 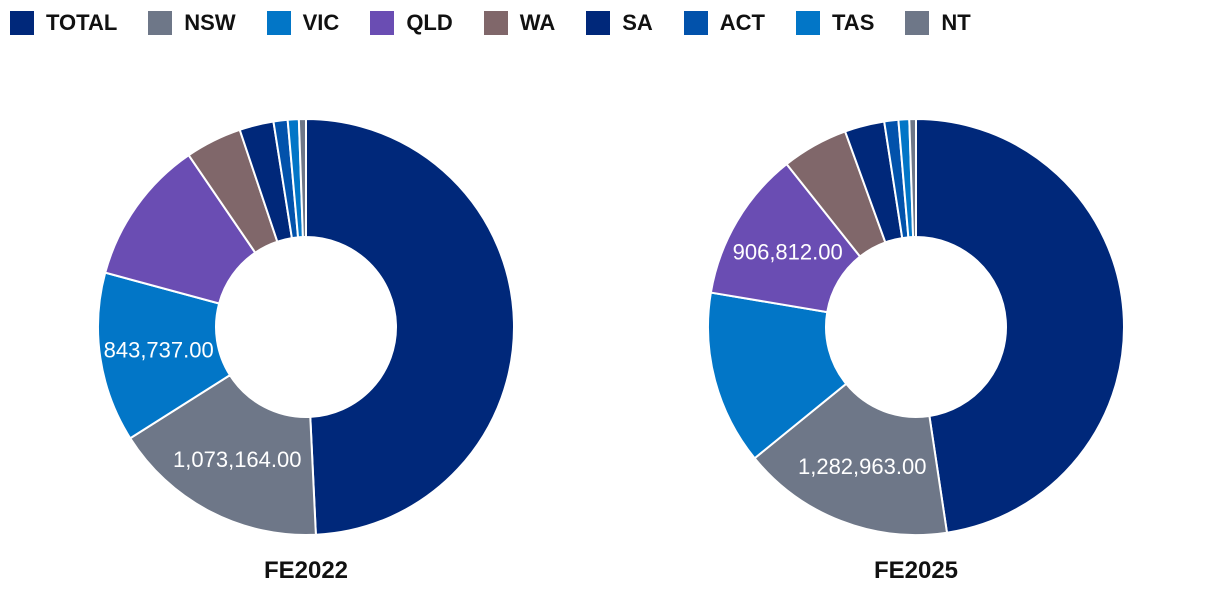 What do you see at coordinates (637, 22) in the screenshot?
I see `legend-label: SA` at bounding box center [637, 22].